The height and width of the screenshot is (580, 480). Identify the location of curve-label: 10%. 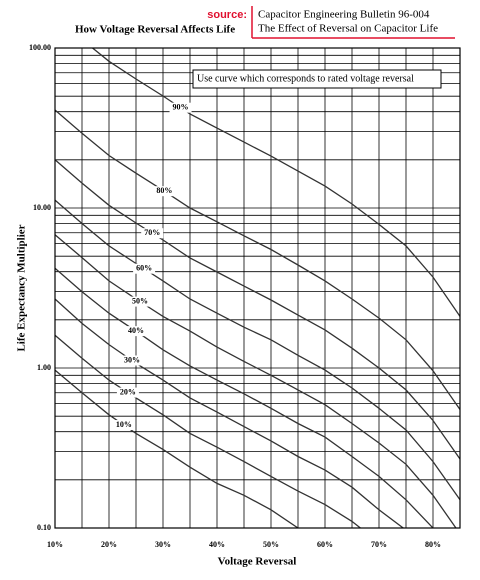
(124, 424).